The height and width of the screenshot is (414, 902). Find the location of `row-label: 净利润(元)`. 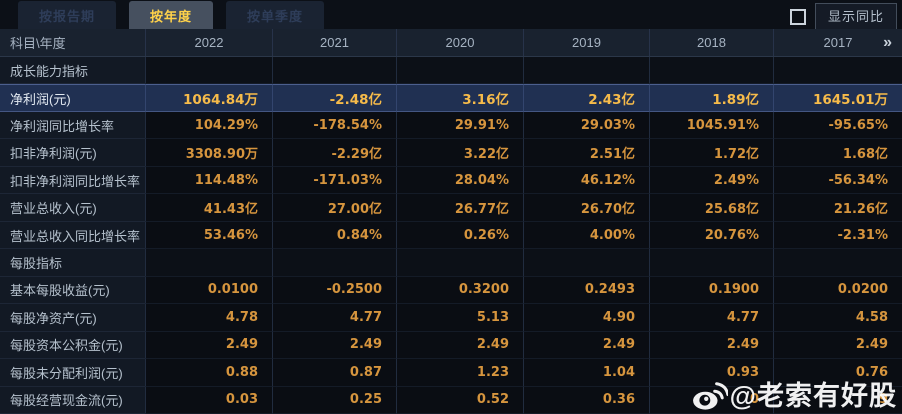

row-label: 净利润(元) is located at coordinates (72, 98).